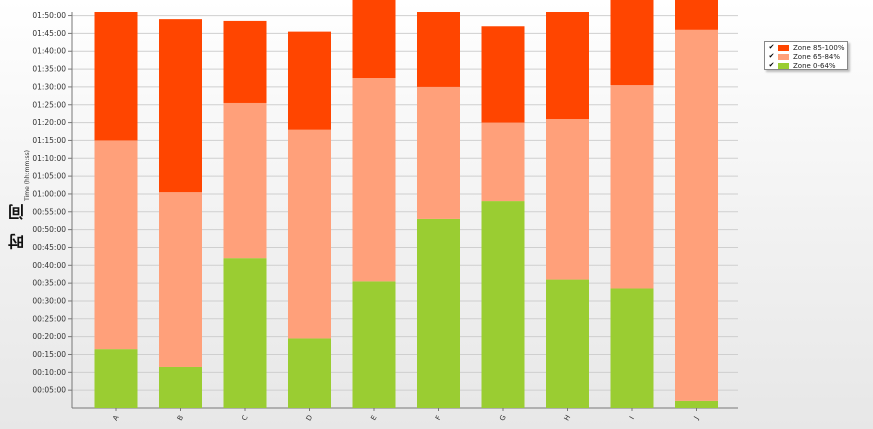  I want to click on x-tick-label: B, so click(180, 418).